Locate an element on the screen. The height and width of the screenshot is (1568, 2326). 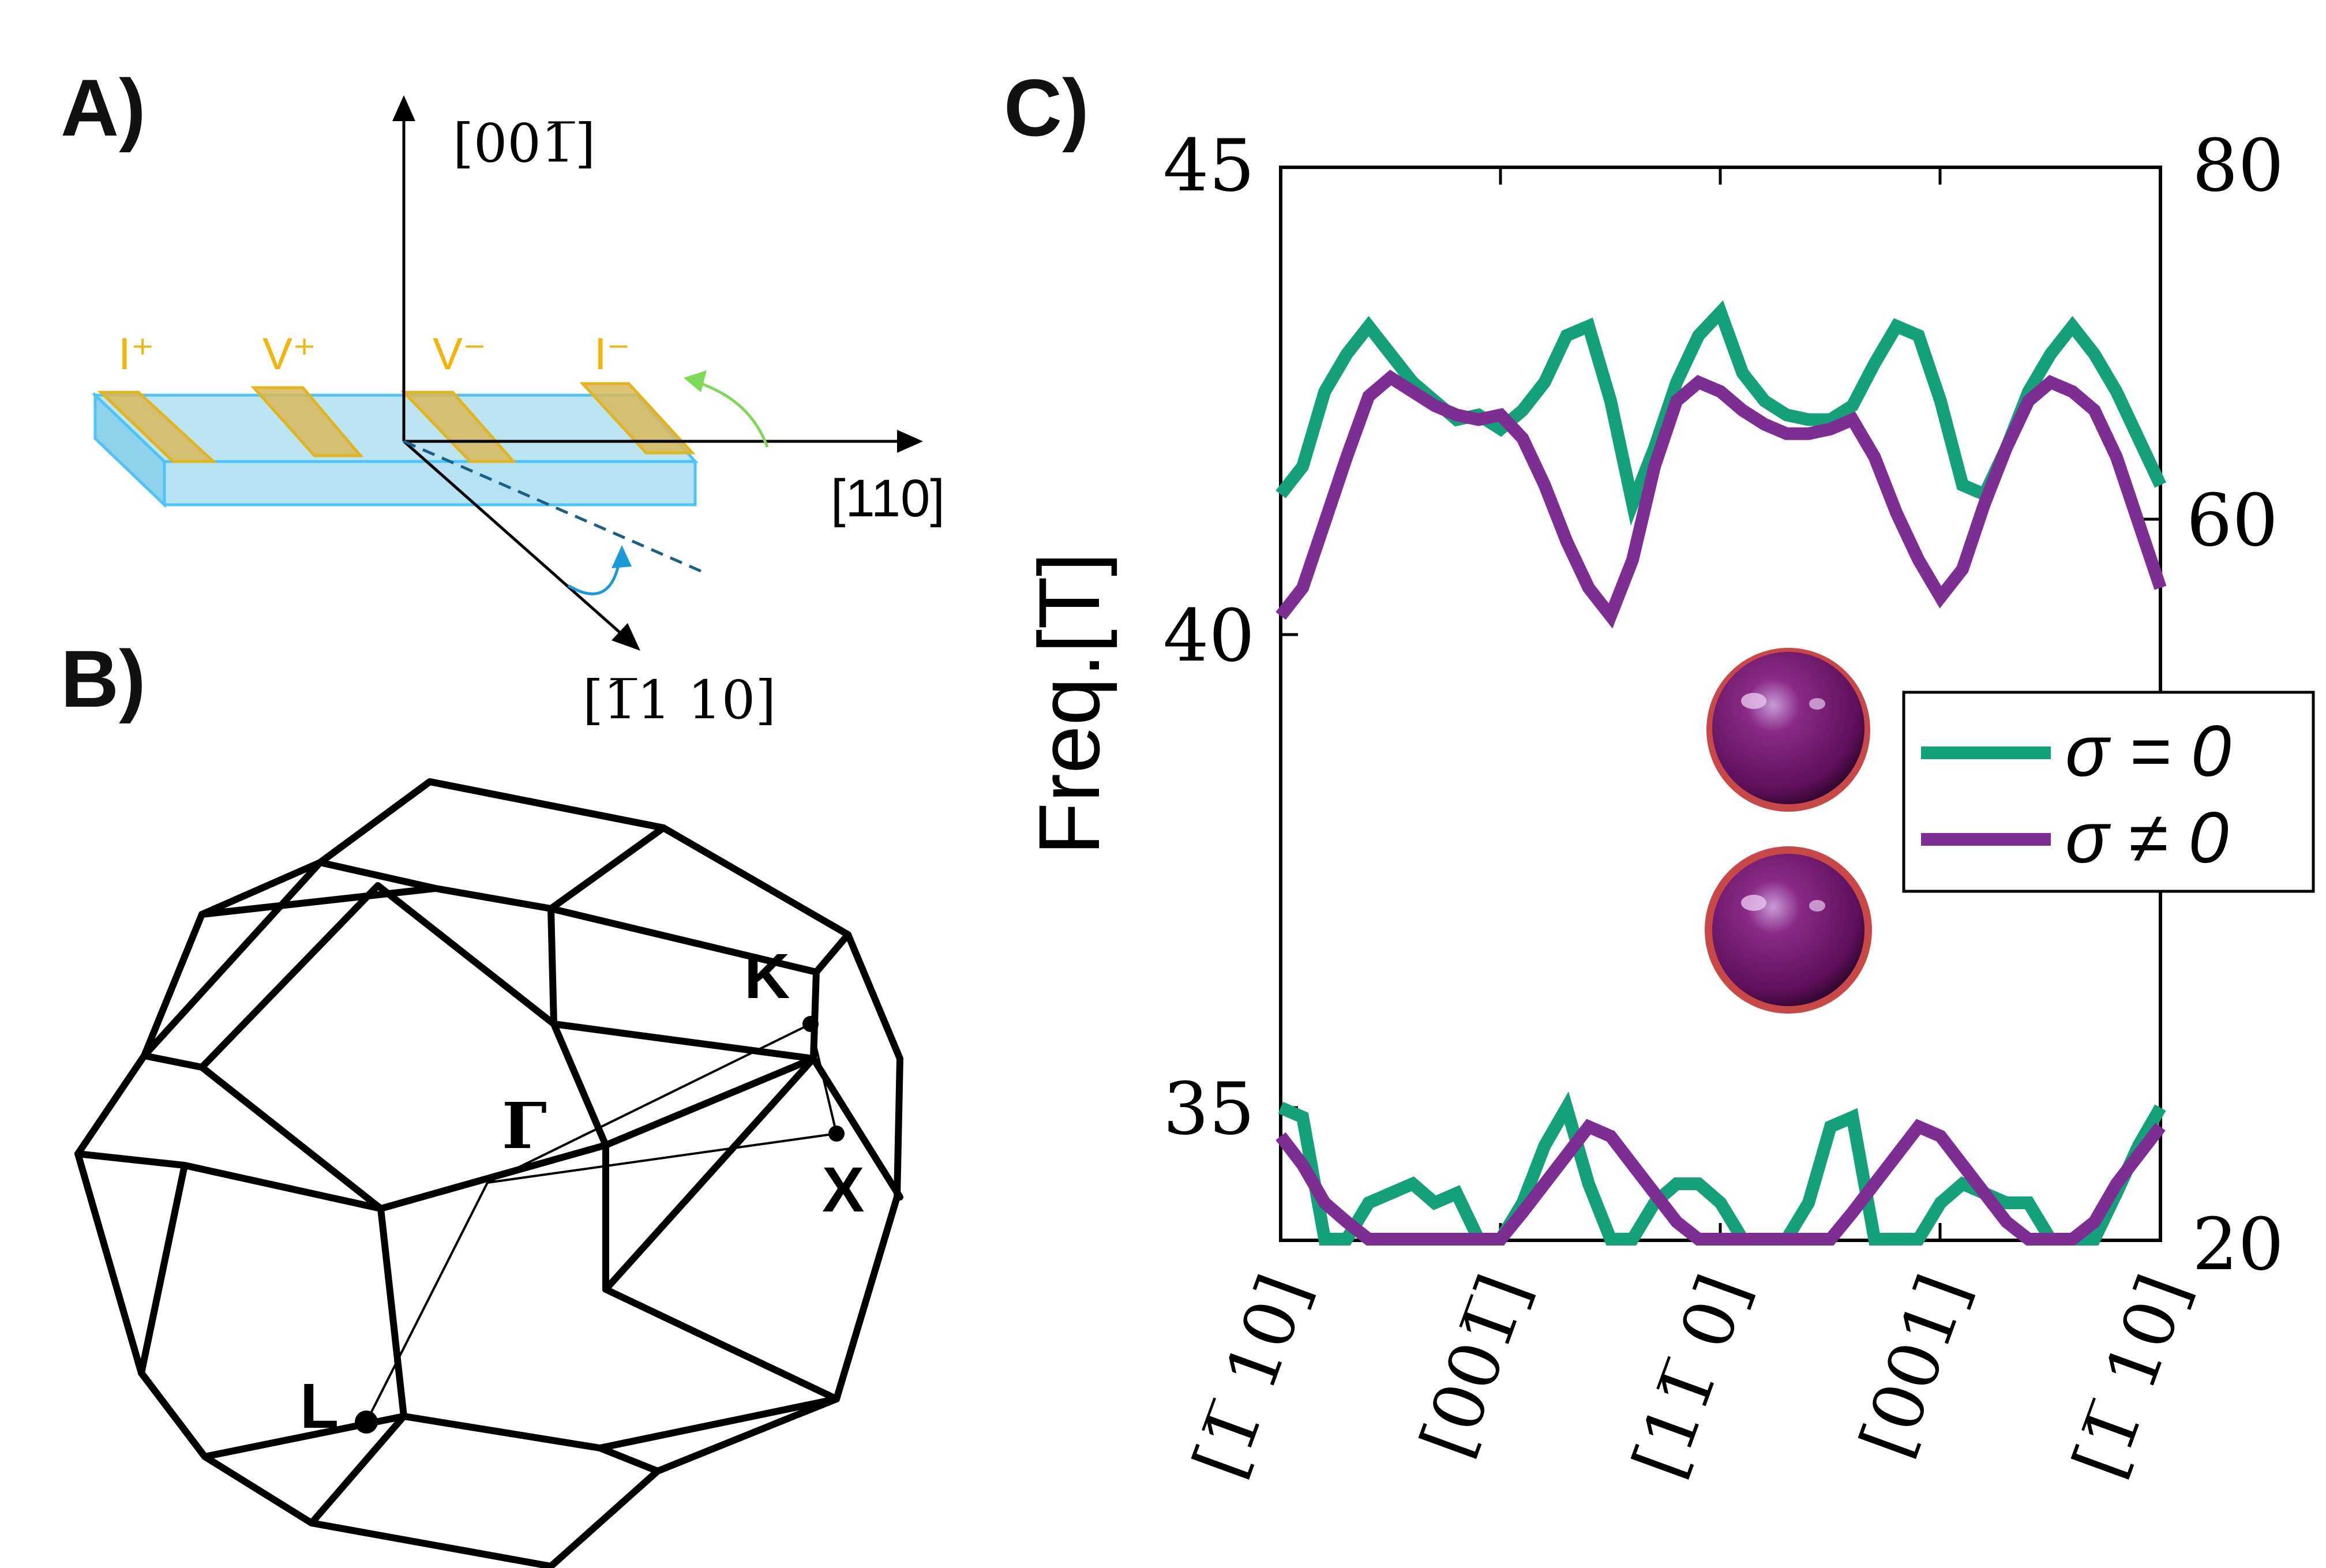
axis-right-arrowhead is located at coordinates (910, 441).